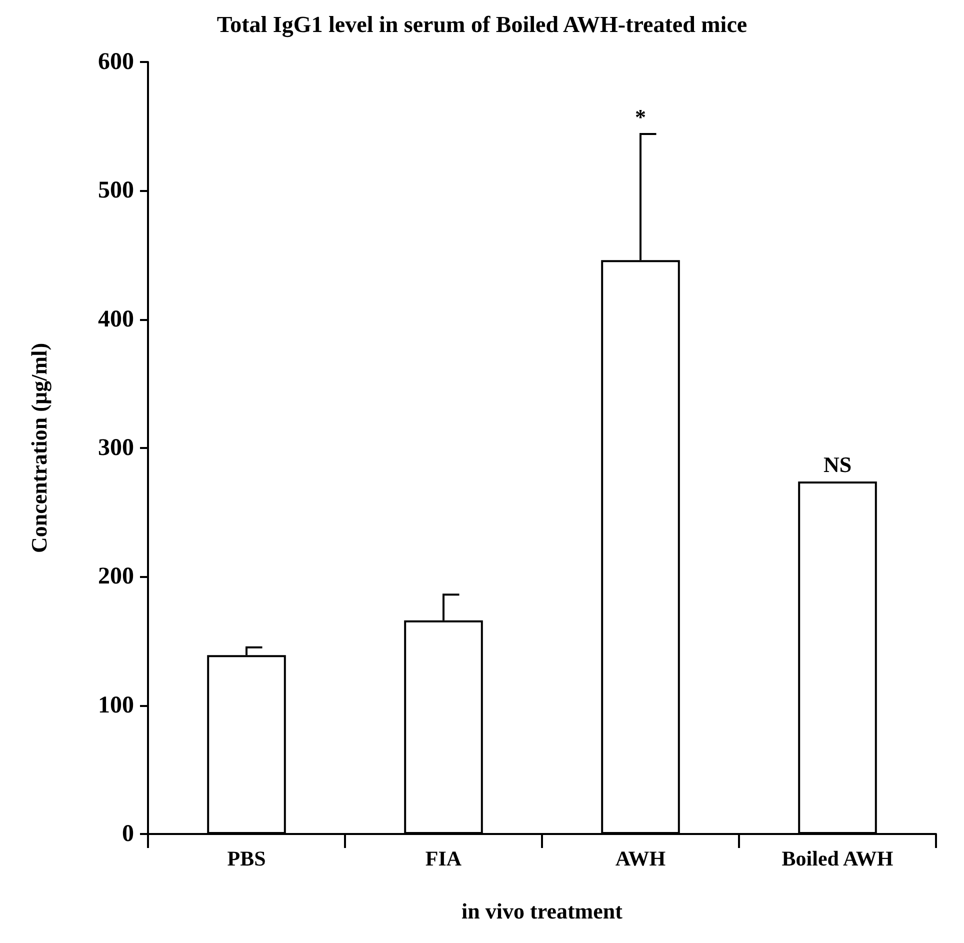  Describe the element at coordinates (482, 25) in the screenshot. I see `chart-title: Total IgG1 level in serum of Boiled AWH-treated mice` at that location.